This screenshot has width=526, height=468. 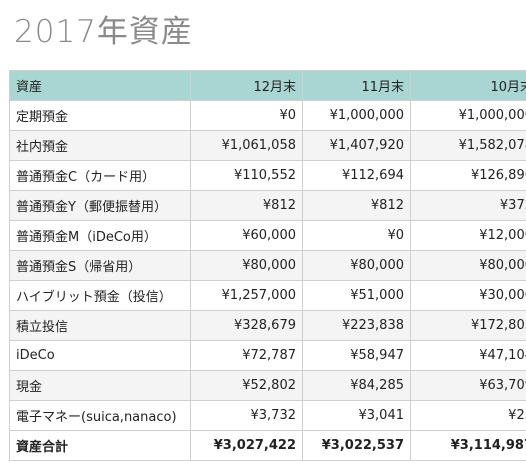 I want to click on amount-cell: ¥52,802, so click(x=246, y=385).